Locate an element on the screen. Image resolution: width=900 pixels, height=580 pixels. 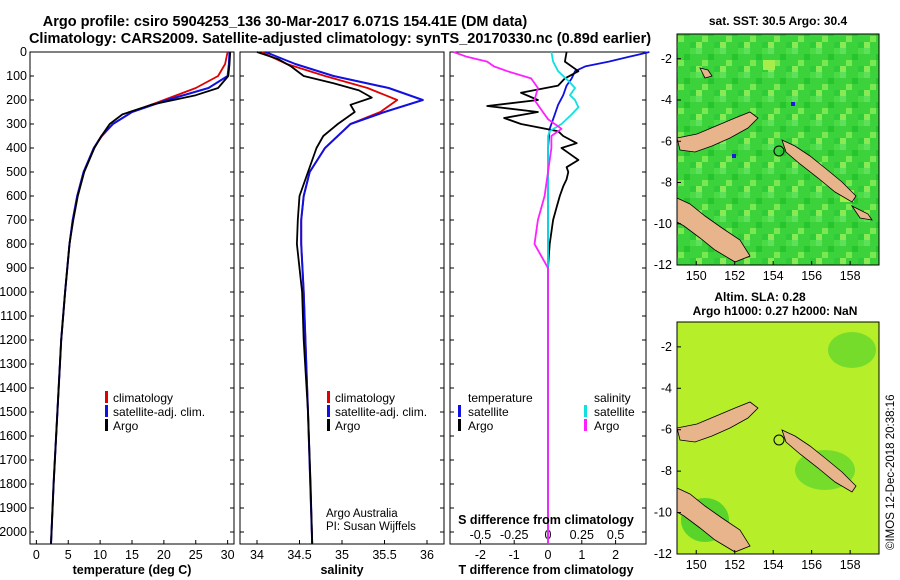
legend-label-s-argo: Argo is located at coordinates (607, 426).